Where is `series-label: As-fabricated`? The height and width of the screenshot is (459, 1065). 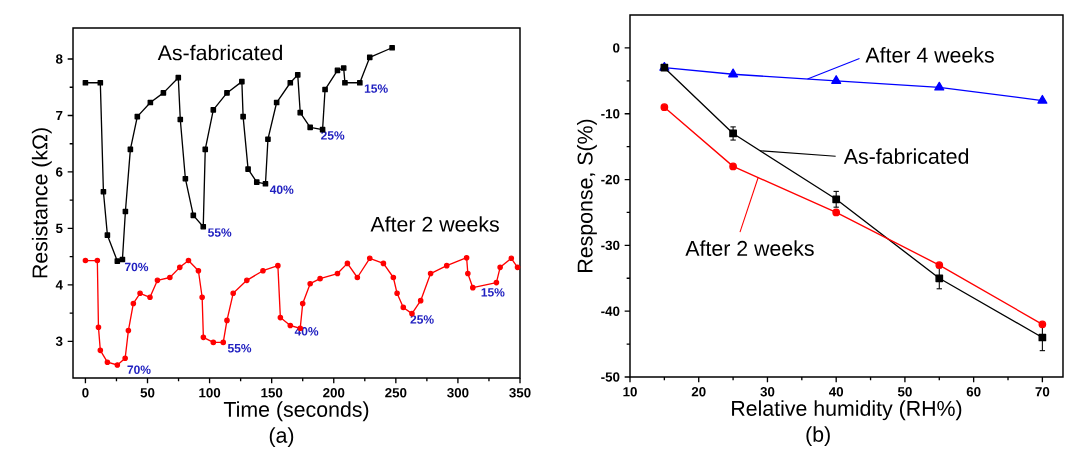 series-label: As-fabricated is located at coordinates (219, 52).